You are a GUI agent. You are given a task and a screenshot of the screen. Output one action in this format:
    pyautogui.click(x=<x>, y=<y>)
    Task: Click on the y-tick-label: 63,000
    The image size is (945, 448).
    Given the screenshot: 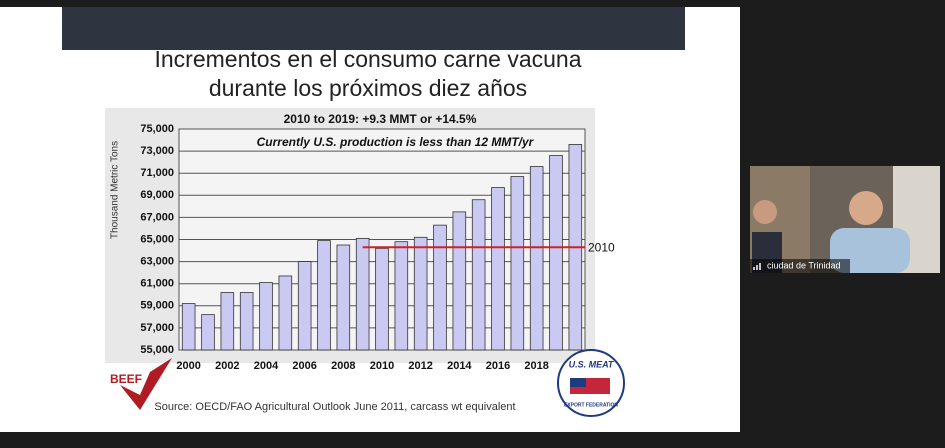 What is the action you would take?
    pyautogui.click(x=157, y=262)
    